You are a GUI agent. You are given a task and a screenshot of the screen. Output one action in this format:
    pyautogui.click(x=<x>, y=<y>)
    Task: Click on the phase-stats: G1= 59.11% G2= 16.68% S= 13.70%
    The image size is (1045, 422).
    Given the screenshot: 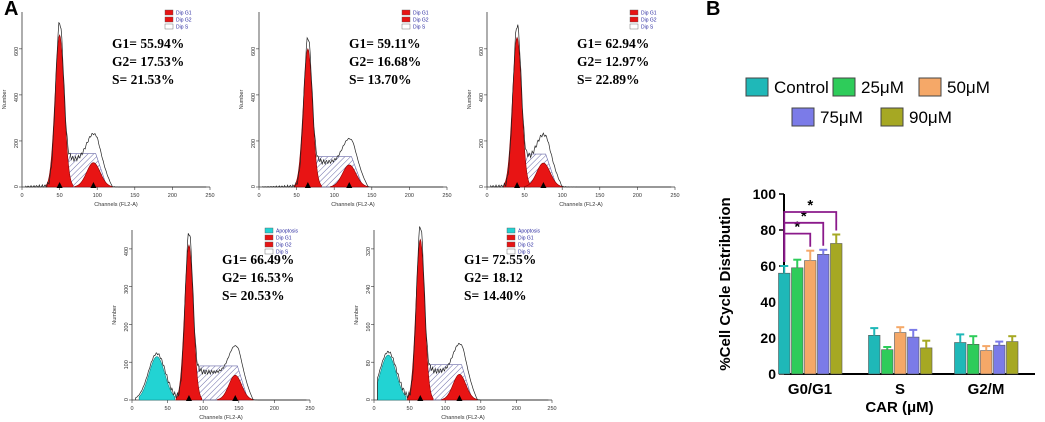 What is the action you would take?
    pyautogui.click(x=385, y=61)
    